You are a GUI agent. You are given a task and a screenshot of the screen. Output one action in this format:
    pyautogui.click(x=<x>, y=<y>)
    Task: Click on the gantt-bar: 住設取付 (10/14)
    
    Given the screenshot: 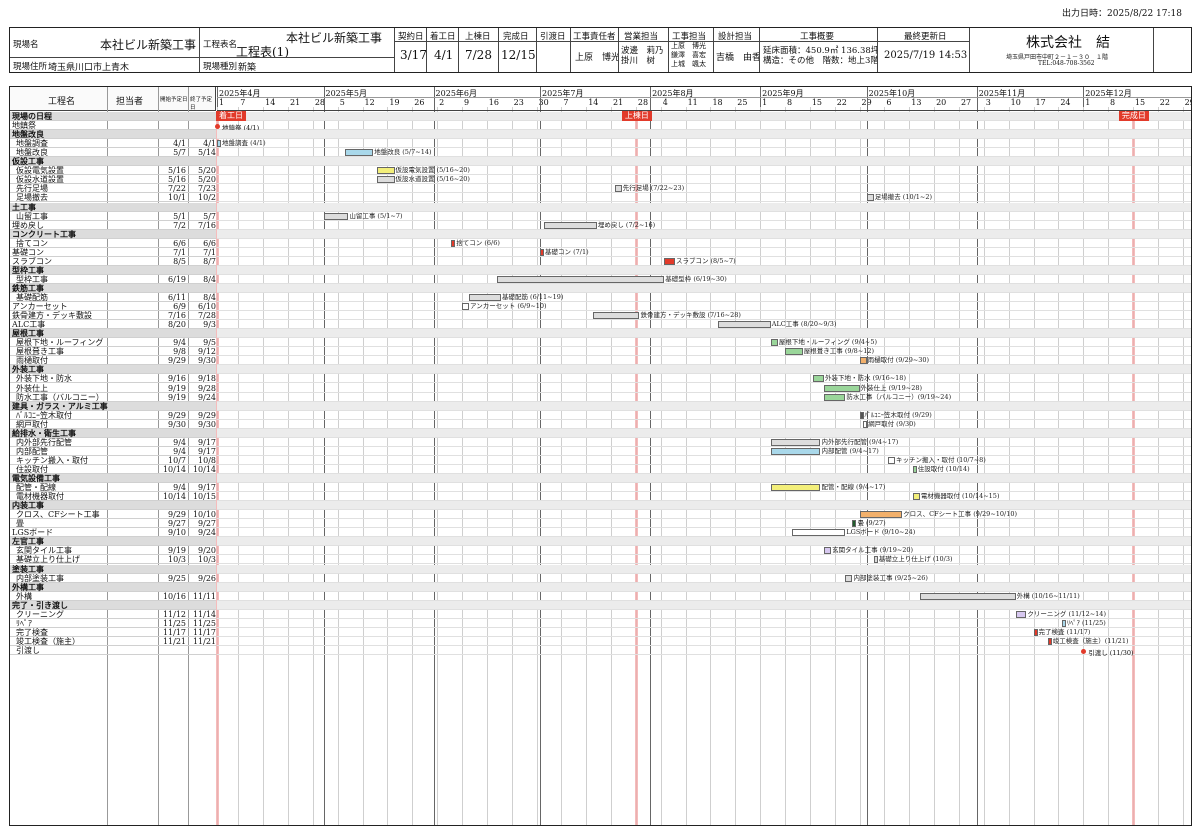 What is the action you would take?
    pyautogui.click(x=941, y=469)
    